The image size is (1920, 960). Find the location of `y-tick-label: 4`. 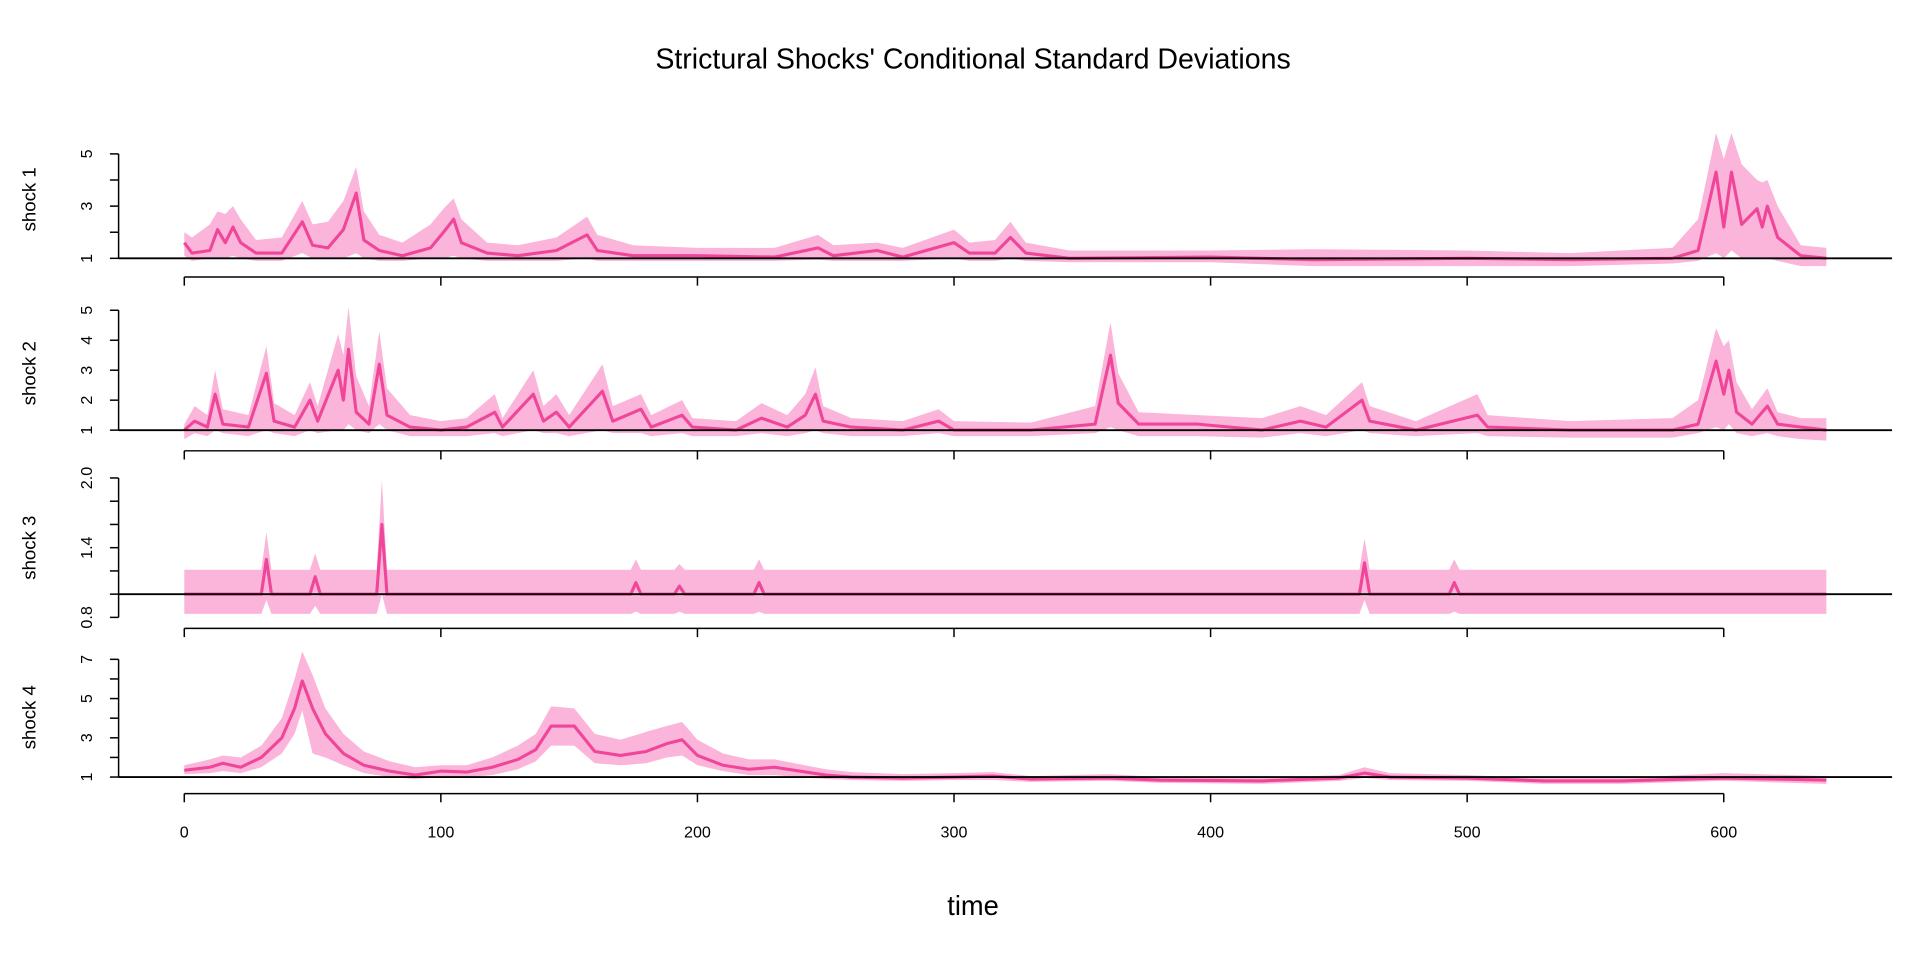

y-tick-label: 4 is located at coordinates (87, 340).